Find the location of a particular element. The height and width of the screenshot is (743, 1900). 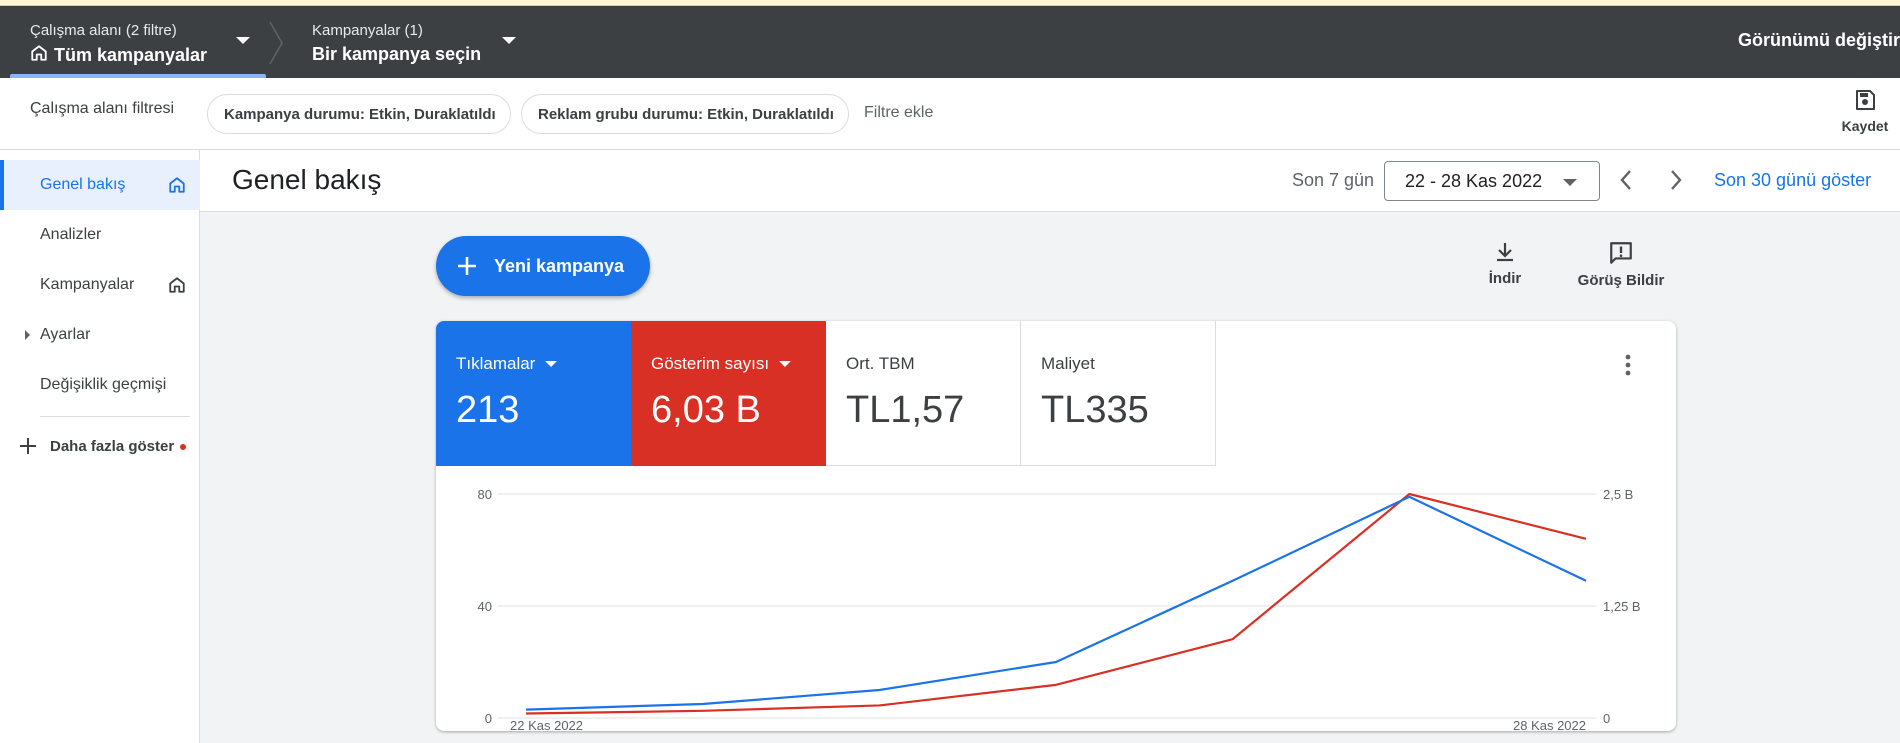

save-icon is located at coordinates (1865, 100).